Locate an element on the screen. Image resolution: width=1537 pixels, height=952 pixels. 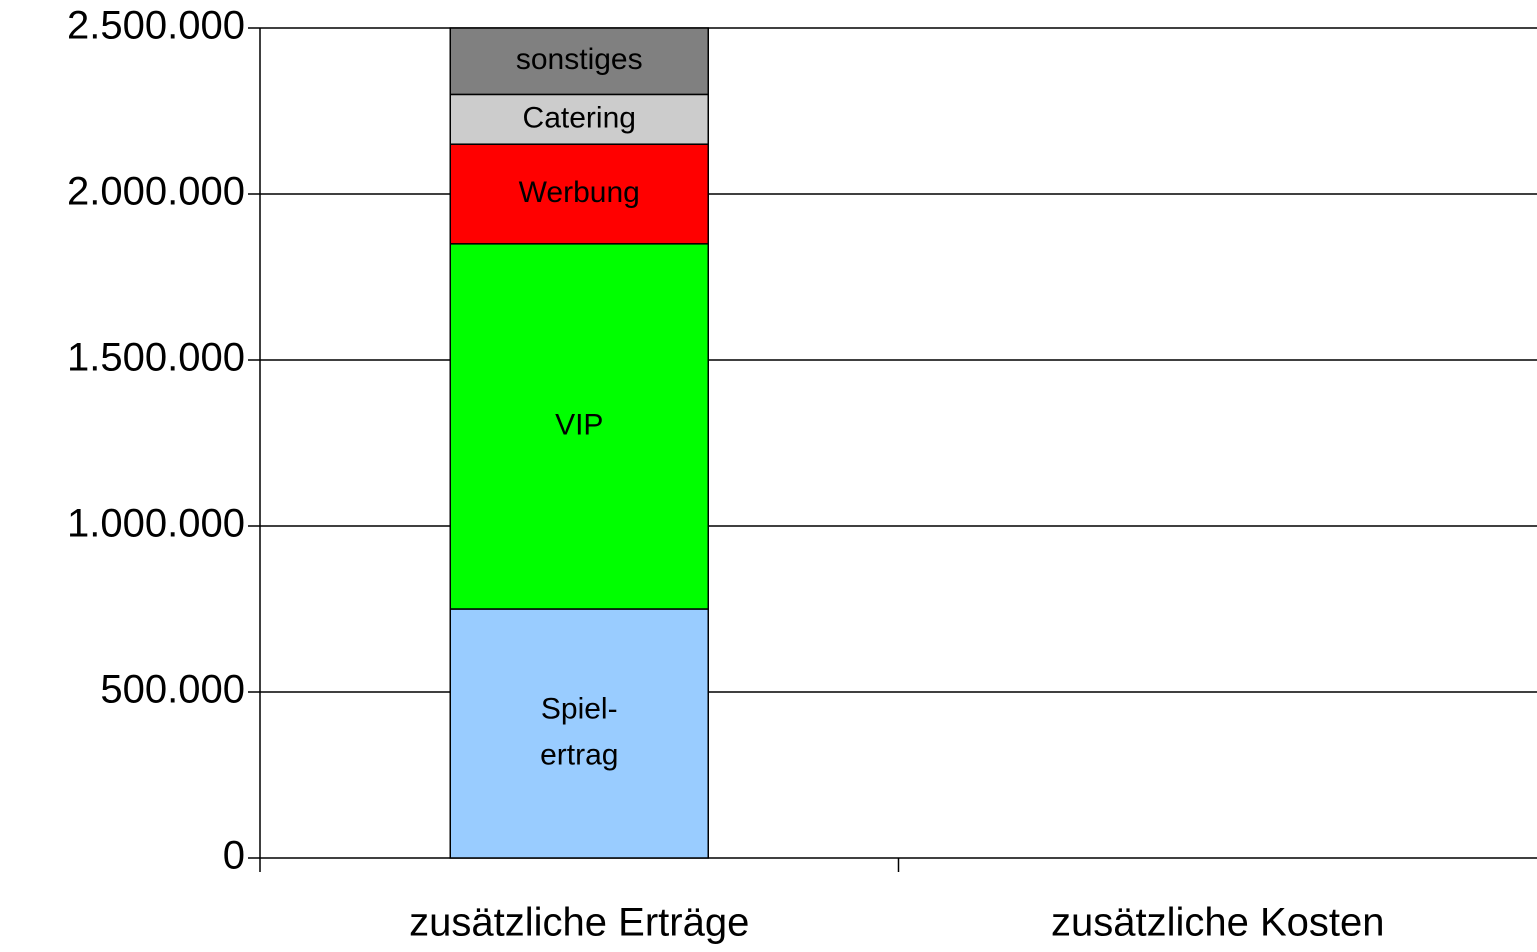
segment-label: Werbung is located at coordinates (579, 192).